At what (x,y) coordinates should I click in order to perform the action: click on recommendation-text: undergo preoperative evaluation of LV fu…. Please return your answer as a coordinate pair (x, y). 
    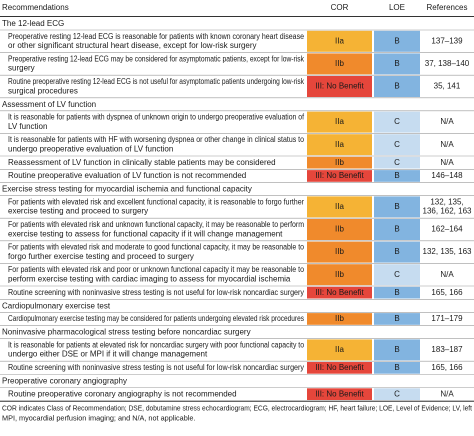
    Looking at the image, I should click on (90, 148).